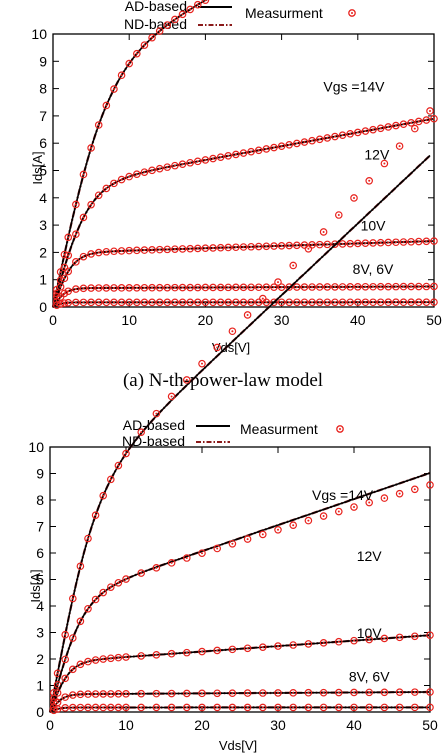  Describe the element at coordinates (223, 380) in the screenshot. I see `figure-caption: (a) N-th-power-law model` at that location.